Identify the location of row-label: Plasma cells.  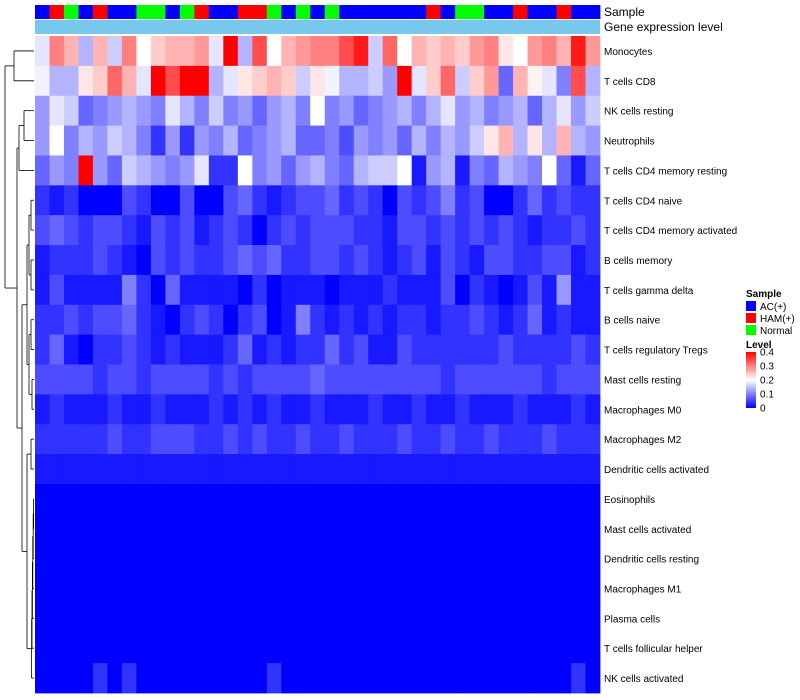
(632, 619).